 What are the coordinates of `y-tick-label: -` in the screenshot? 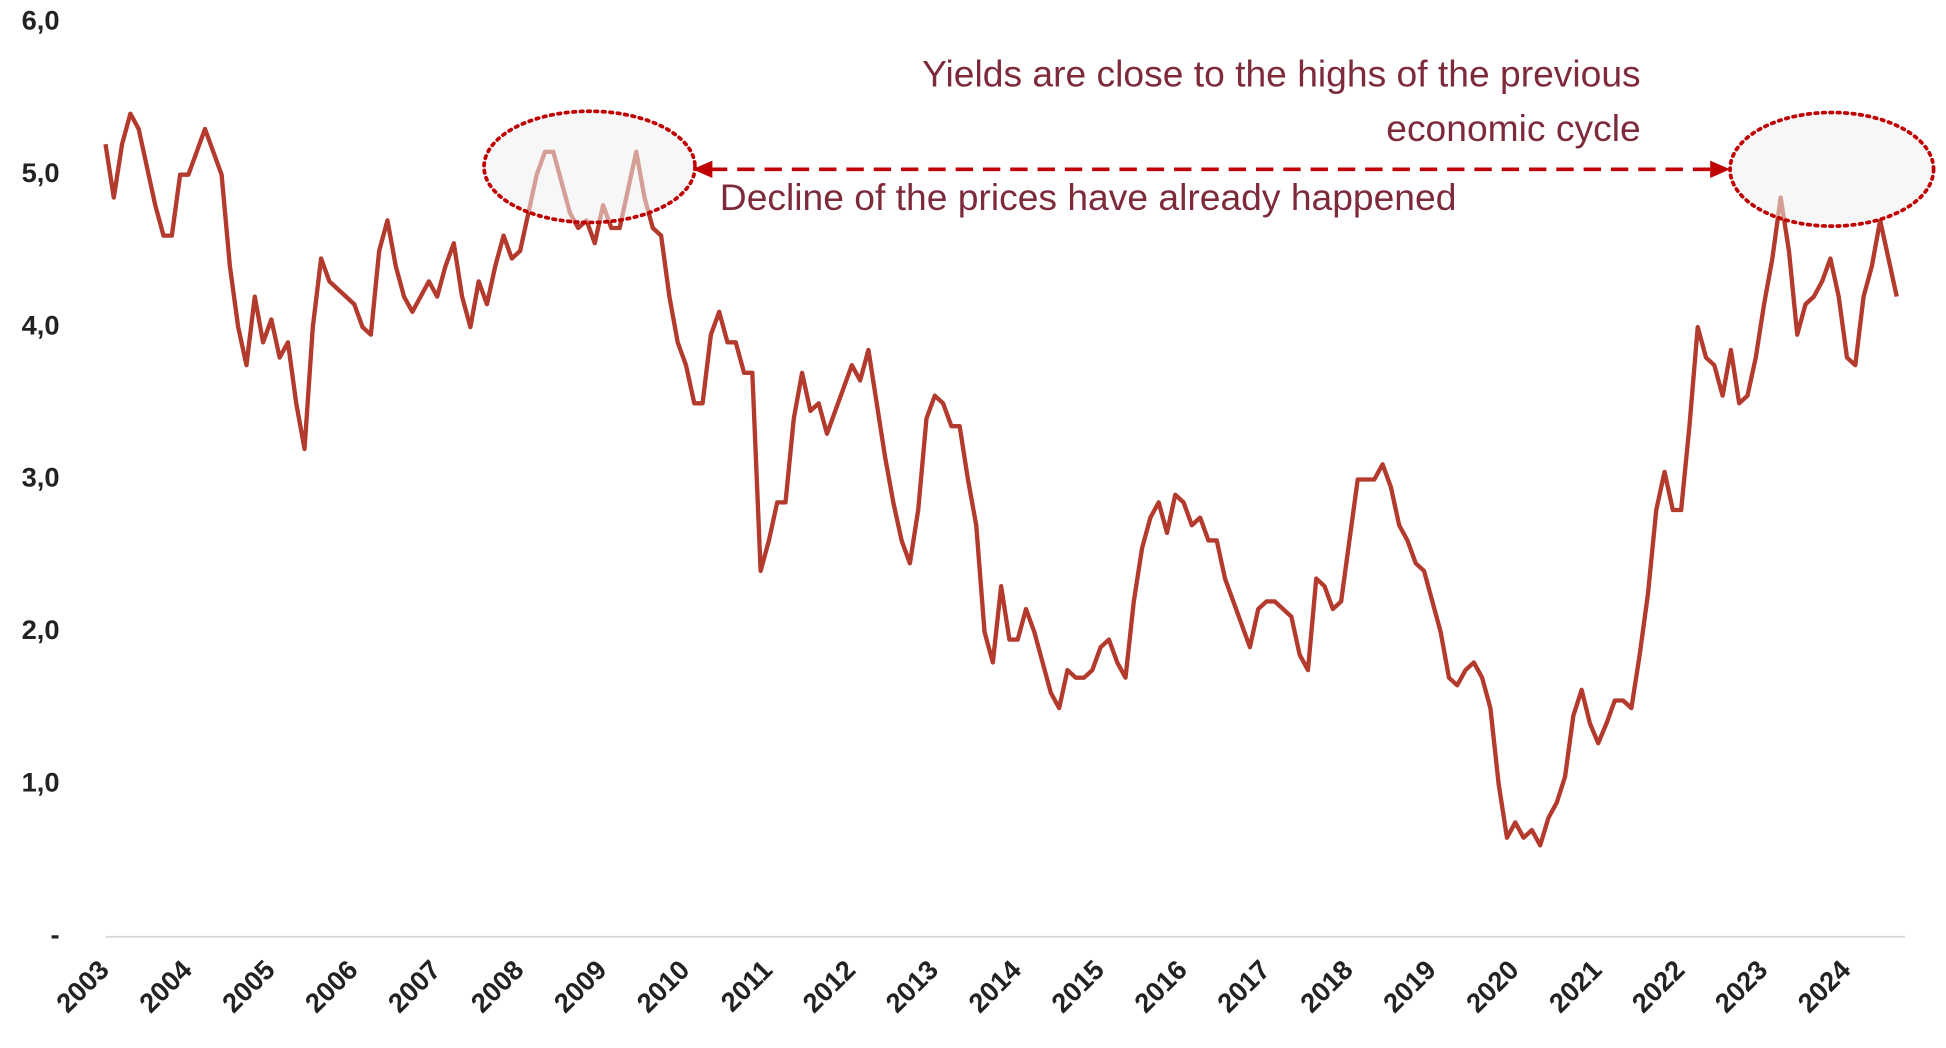 It's located at (54, 934).